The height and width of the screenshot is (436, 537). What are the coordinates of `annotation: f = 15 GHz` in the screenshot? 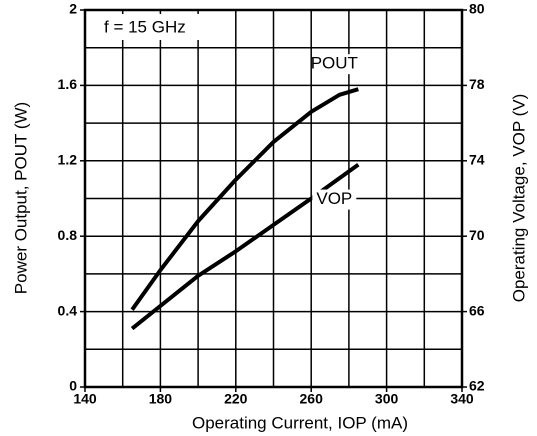 It's located at (145, 26).